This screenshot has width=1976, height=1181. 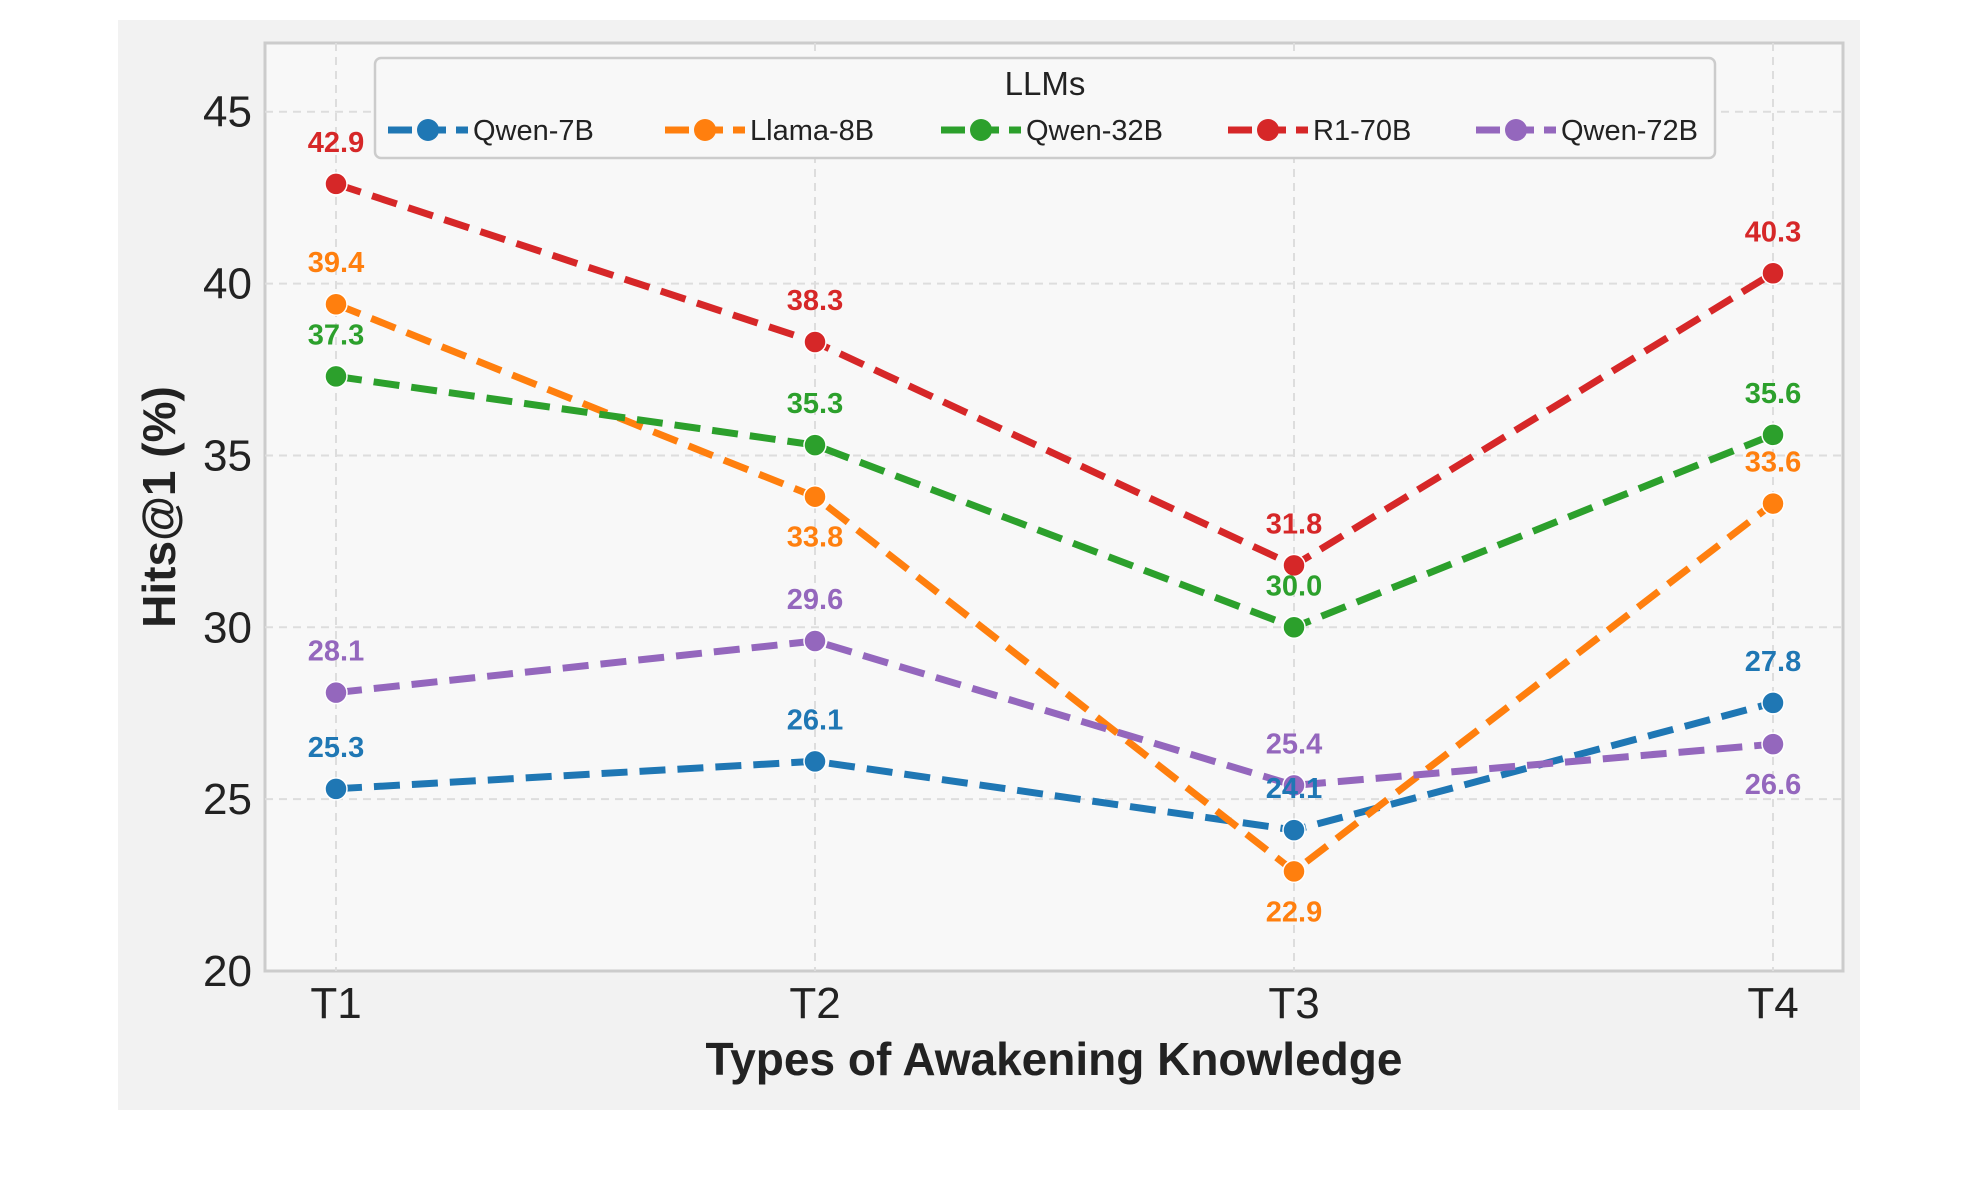 I want to click on series-line-qwen-72b, so click(x=1054, y=713).